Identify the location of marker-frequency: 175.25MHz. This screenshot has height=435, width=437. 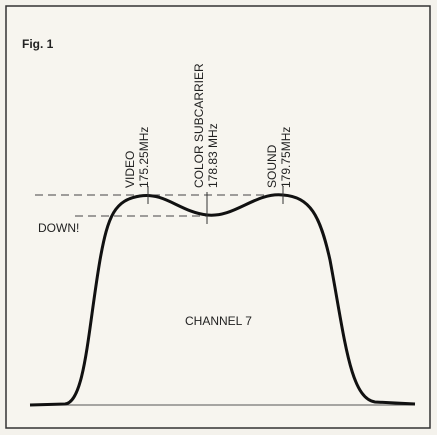
(144, 157).